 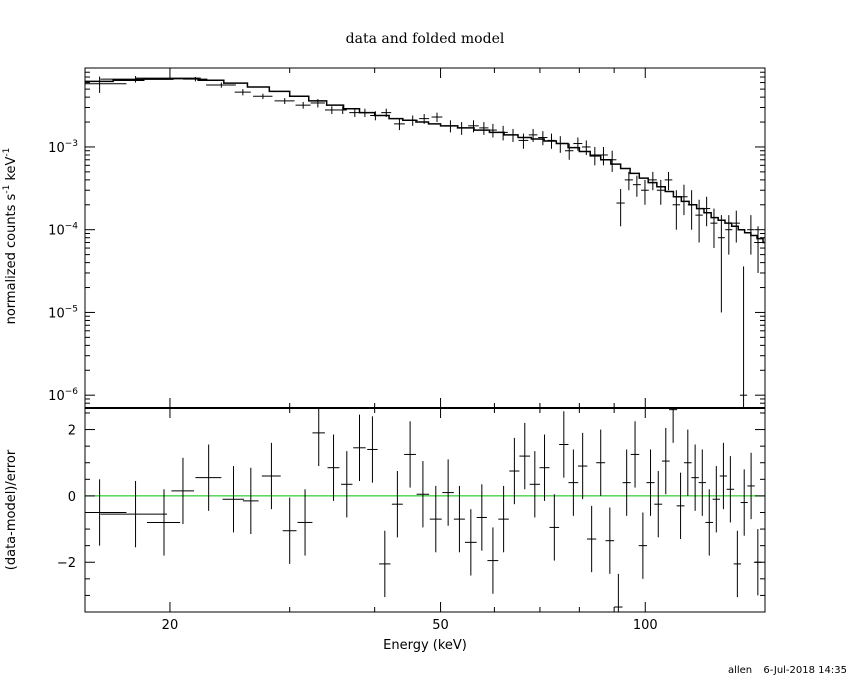 I want to click on footer-user: allen, so click(x=740, y=670).